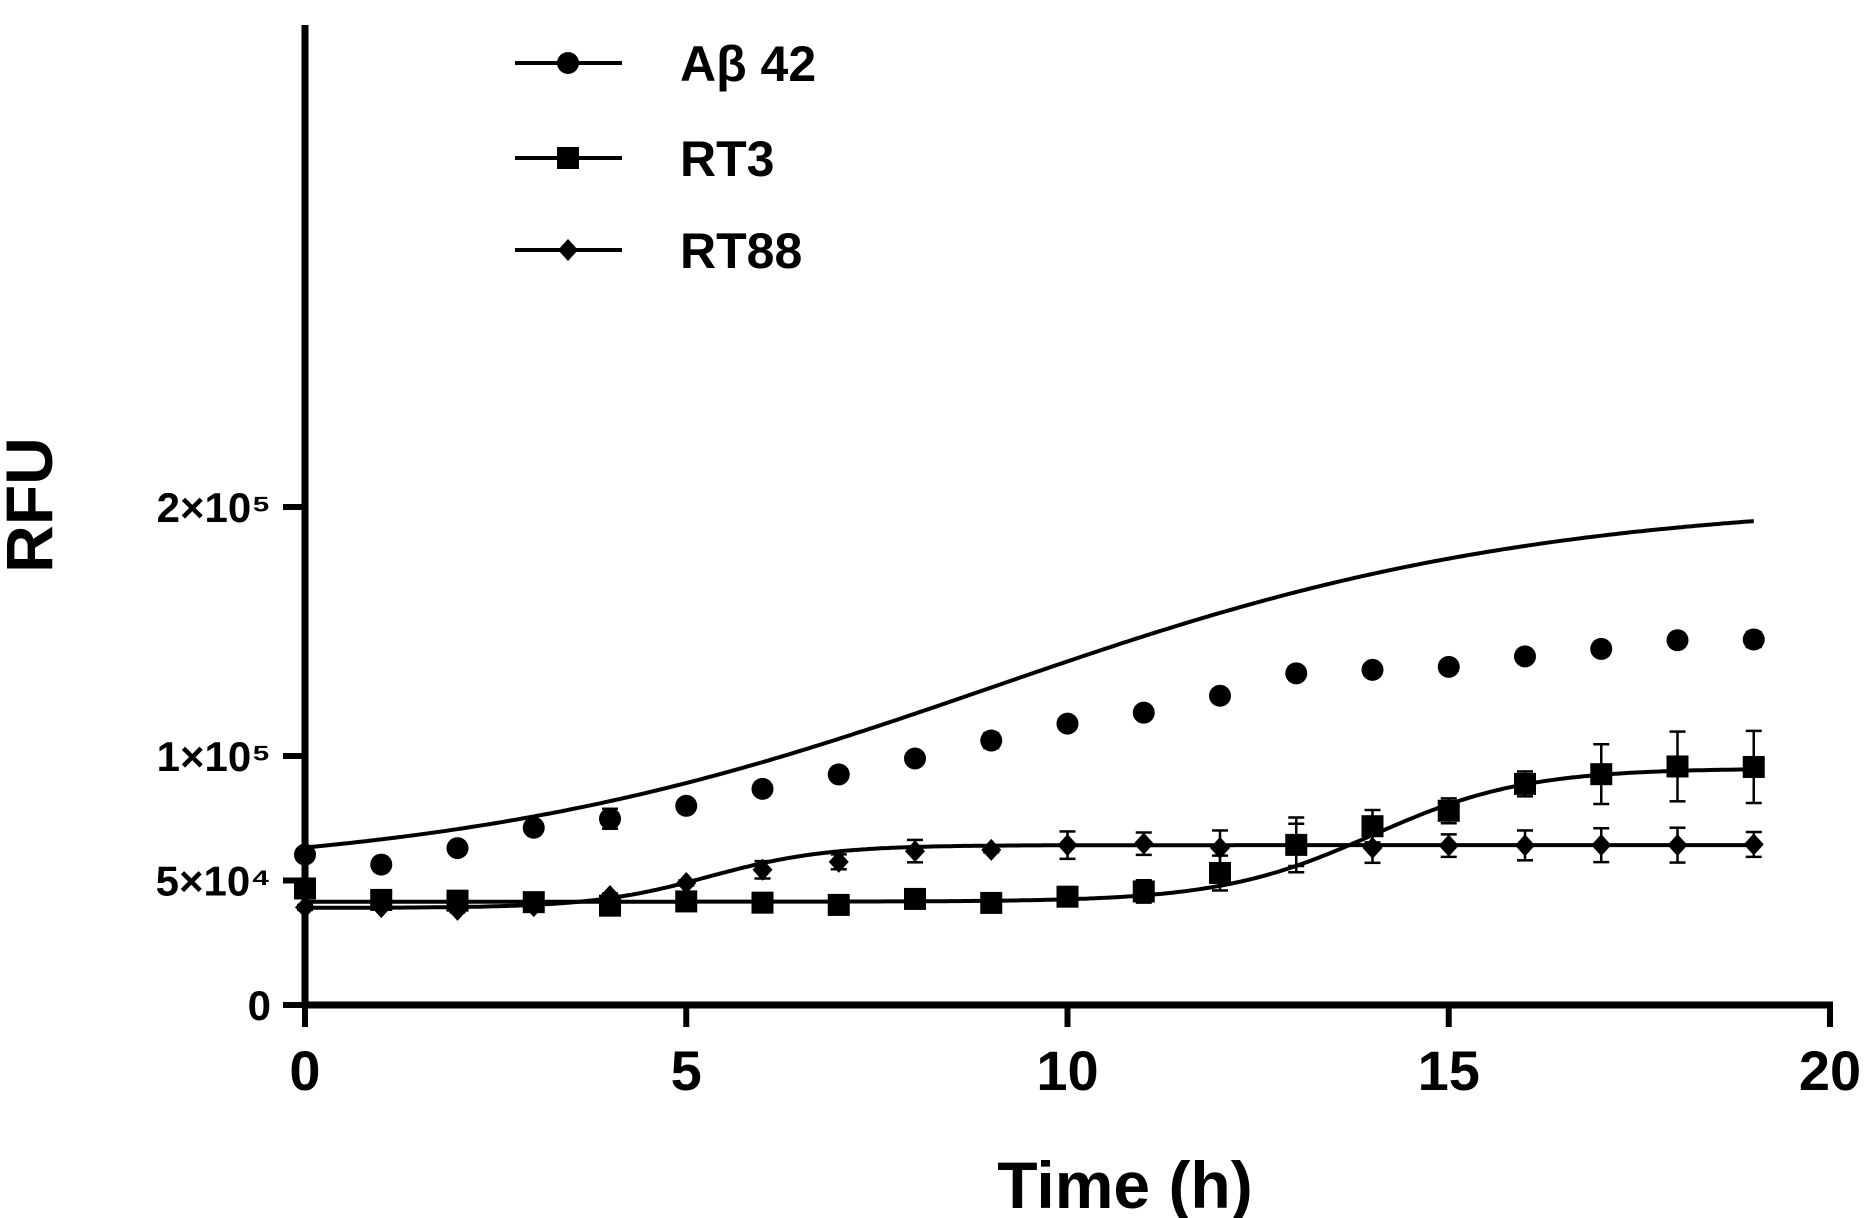  I want to click on fit-curve-square, so click(1029, 835).